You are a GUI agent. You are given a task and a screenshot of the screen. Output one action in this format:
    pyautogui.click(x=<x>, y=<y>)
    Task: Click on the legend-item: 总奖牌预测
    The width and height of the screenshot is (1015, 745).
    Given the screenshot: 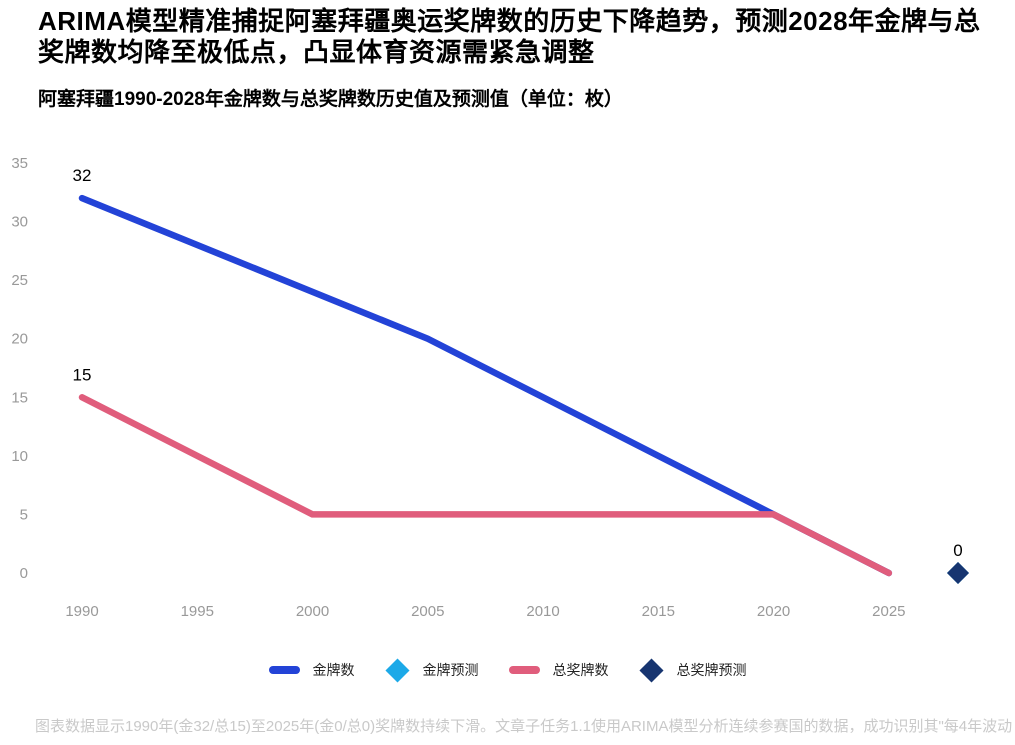 What is the action you would take?
    pyautogui.click(x=692, y=670)
    